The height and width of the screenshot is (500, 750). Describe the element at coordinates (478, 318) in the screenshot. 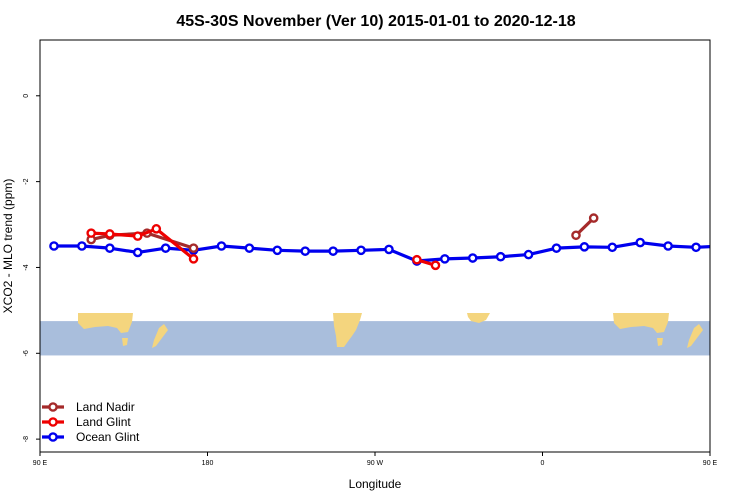

I see `land-south-africa` at that location.